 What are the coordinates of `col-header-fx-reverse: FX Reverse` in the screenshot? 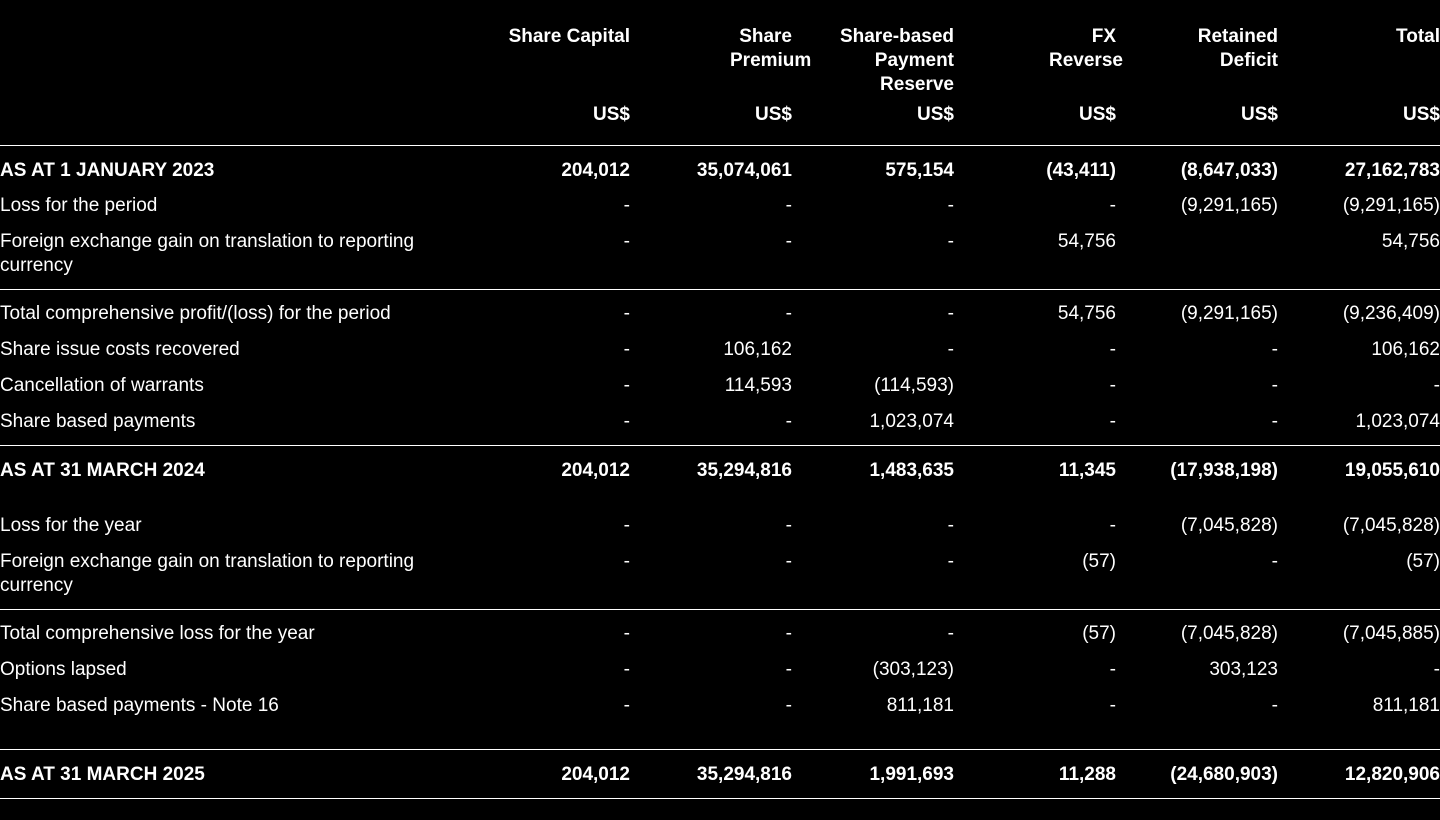 It's located at (1086, 48).